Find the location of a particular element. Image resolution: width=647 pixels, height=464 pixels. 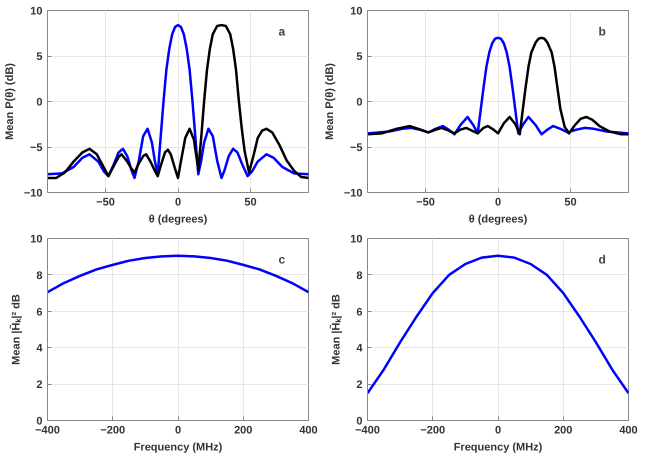

annotation: a is located at coordinates (282, 31).